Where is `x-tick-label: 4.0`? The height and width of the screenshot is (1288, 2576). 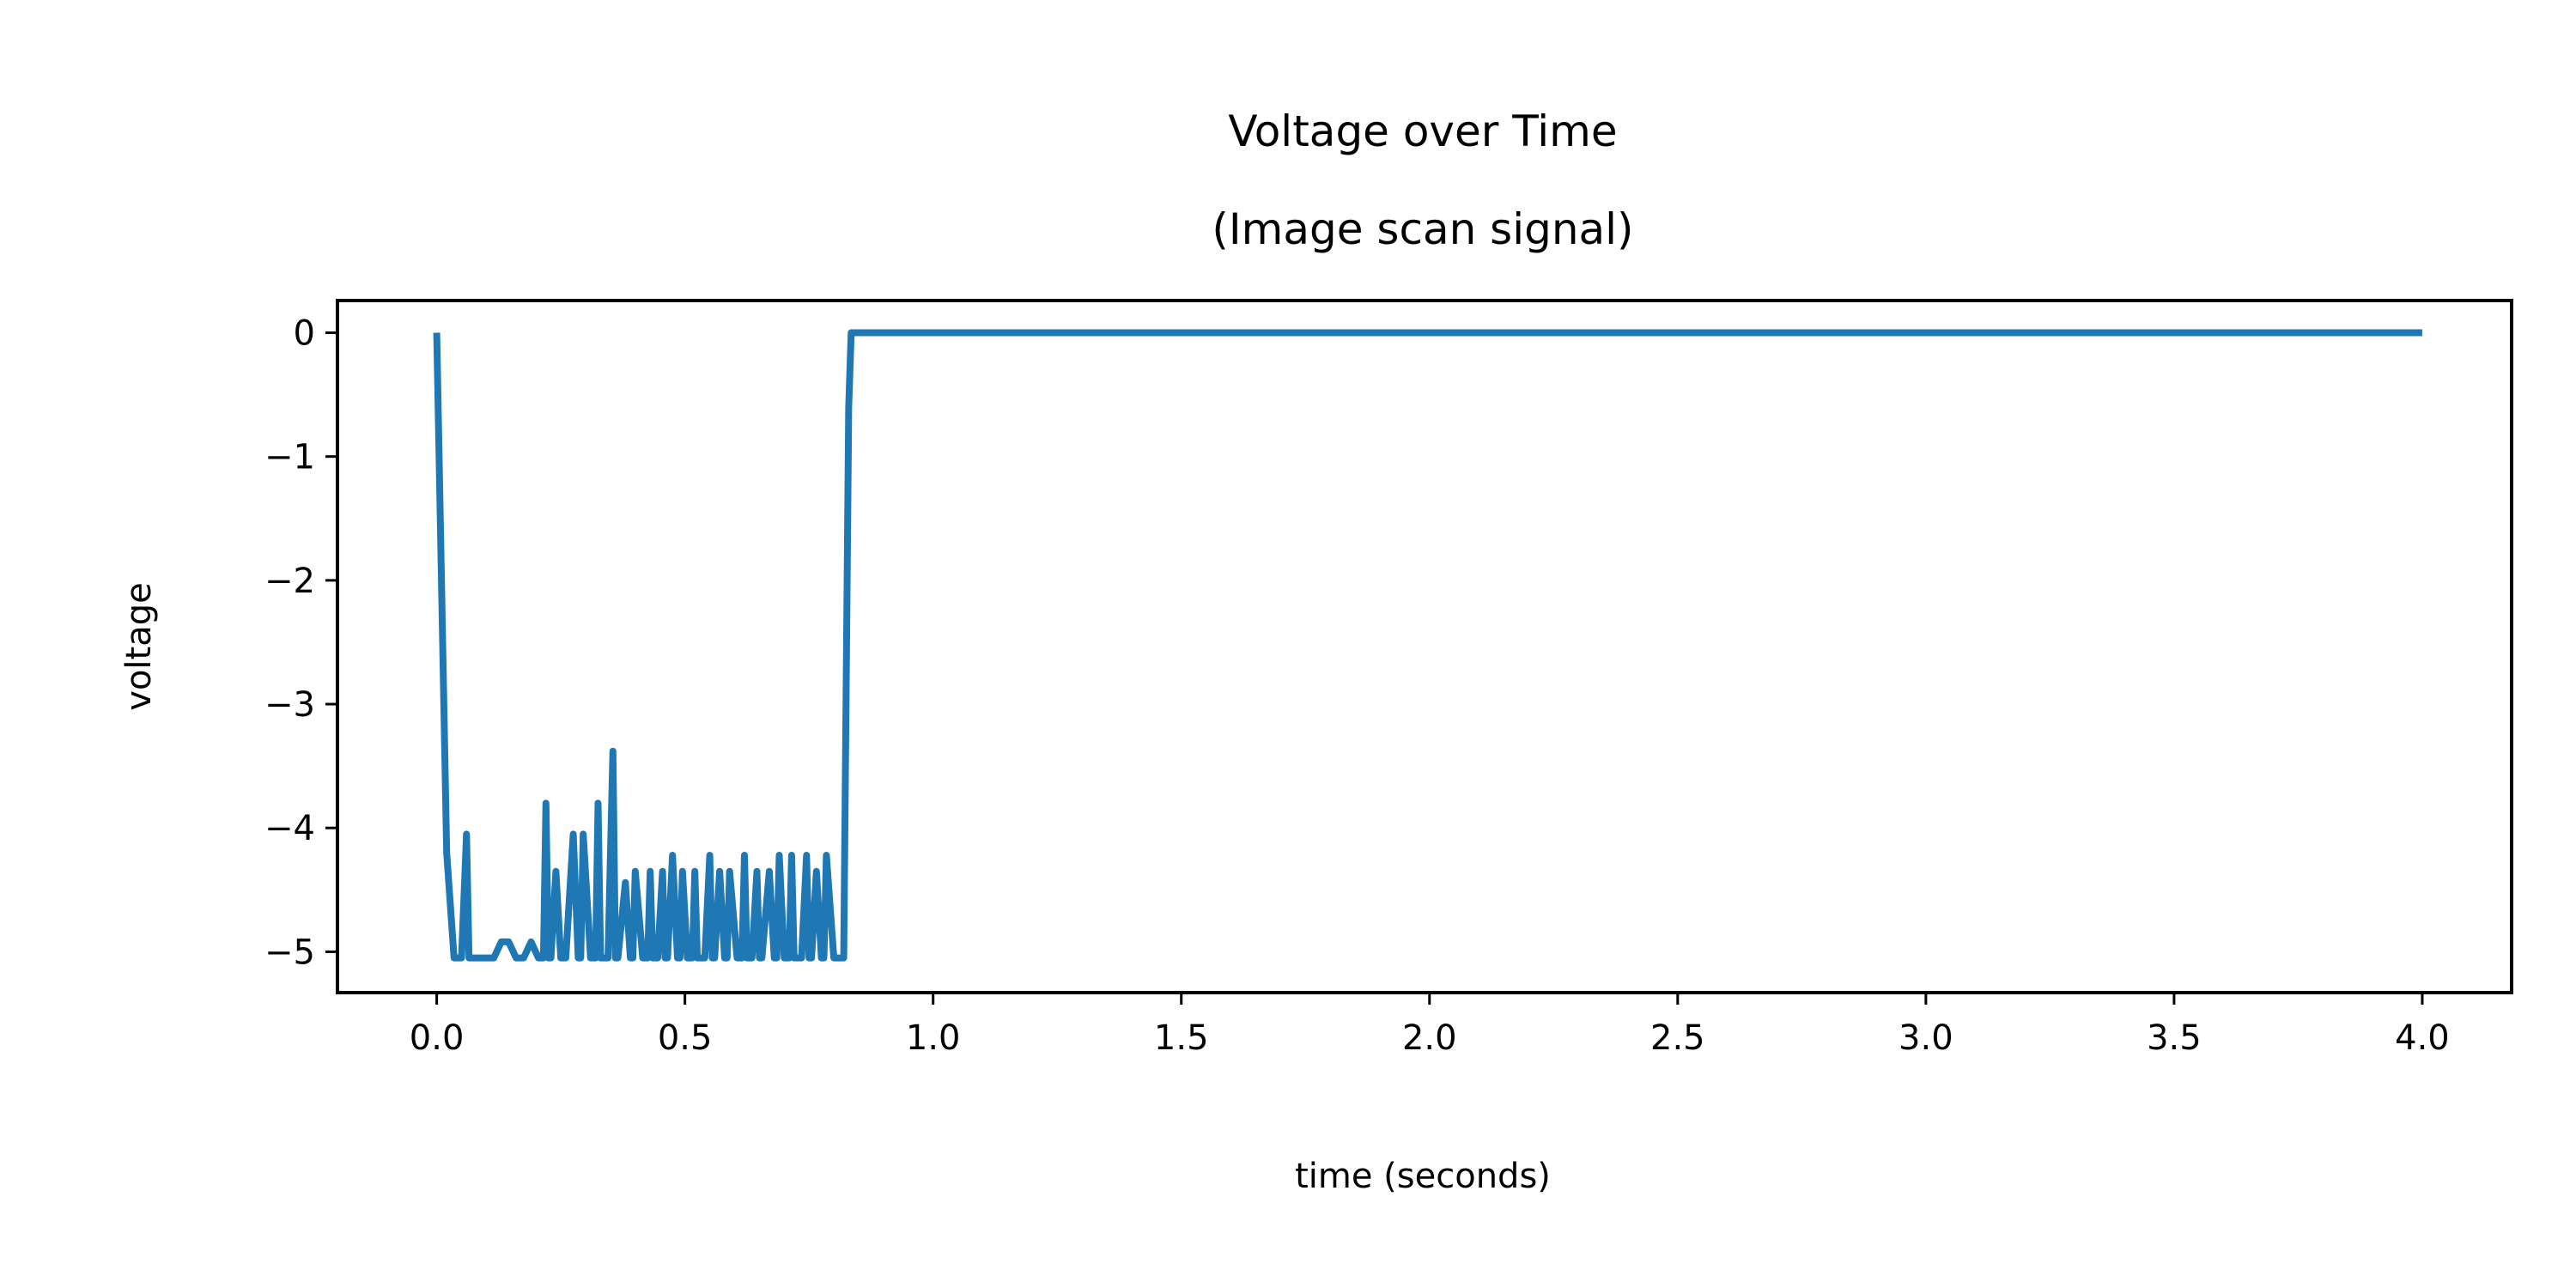
x-tick-label: 4.0 is located at coordinates (2422, 1038).